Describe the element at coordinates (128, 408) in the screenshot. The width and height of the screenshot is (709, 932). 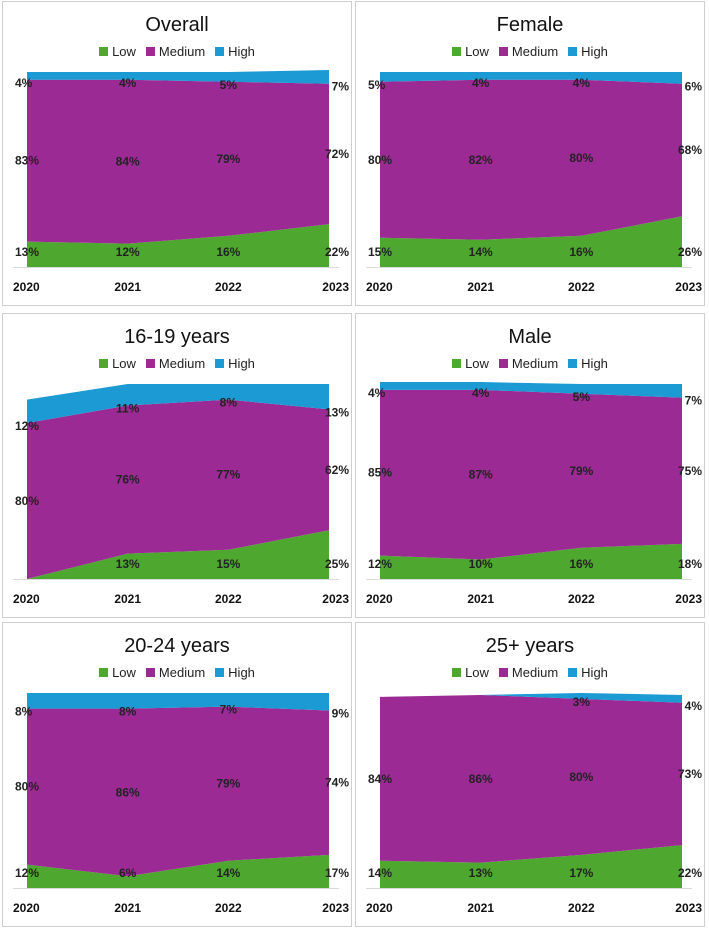
I see `data-label-high: 11%` at that location.